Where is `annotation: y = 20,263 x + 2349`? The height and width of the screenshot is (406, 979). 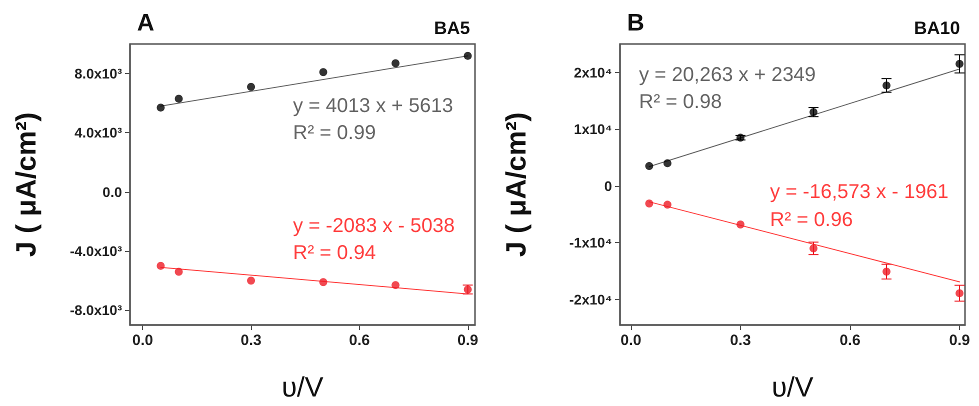 annotation: y = 20,263 x + 2349 is located at coordinates (727, 75).